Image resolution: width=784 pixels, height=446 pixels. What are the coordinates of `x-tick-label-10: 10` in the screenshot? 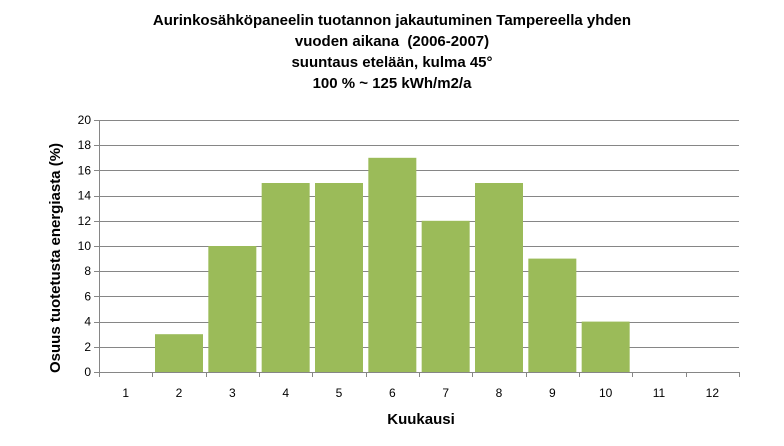 It's located at (606, 393).